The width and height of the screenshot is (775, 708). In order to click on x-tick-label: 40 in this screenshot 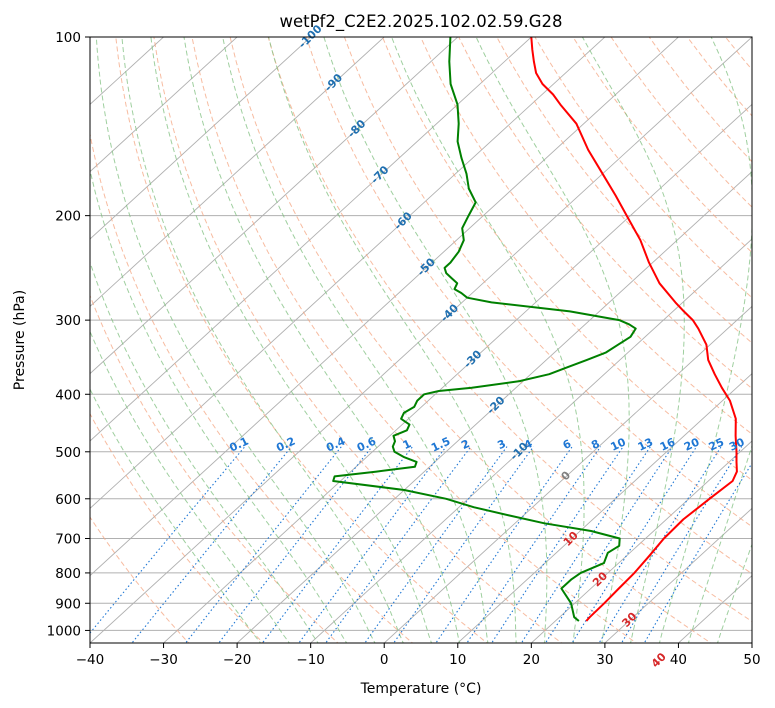, I will do `click(678, 660)`.